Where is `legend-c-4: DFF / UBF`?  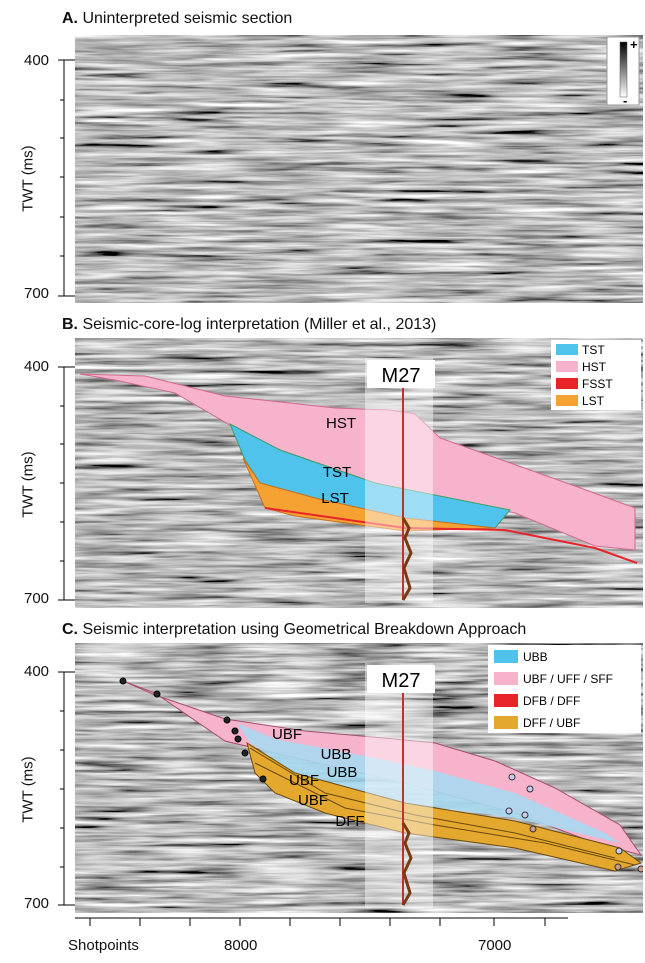 legend-c-4: DFF / UBF is located at coordinates (551, 723).